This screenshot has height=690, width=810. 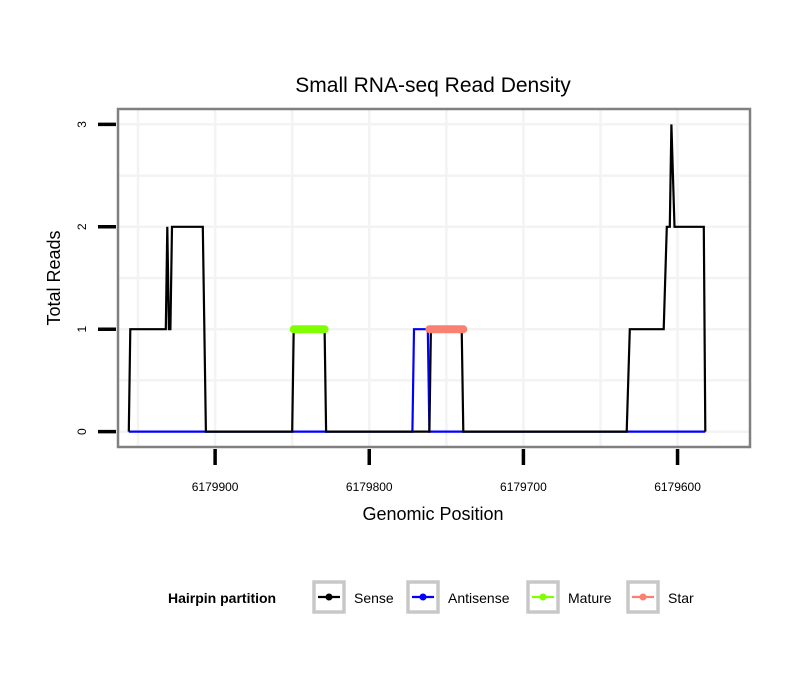 I want to click on legend-label: Sense, so click(x=374, y=598).